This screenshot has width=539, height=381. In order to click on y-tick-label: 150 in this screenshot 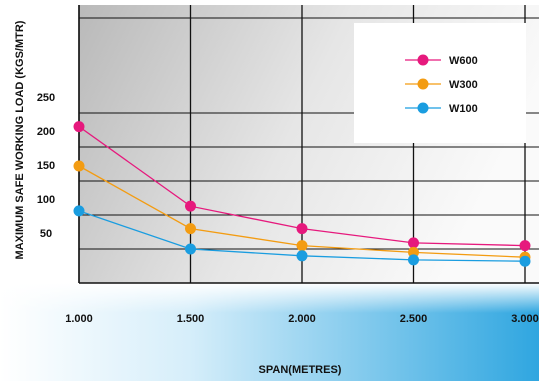, I will do `click(46, 166)`.